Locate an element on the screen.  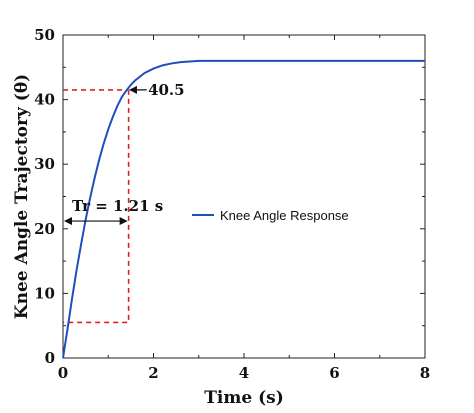
y-tick-label: 30 is located at coordinates (44, 164).